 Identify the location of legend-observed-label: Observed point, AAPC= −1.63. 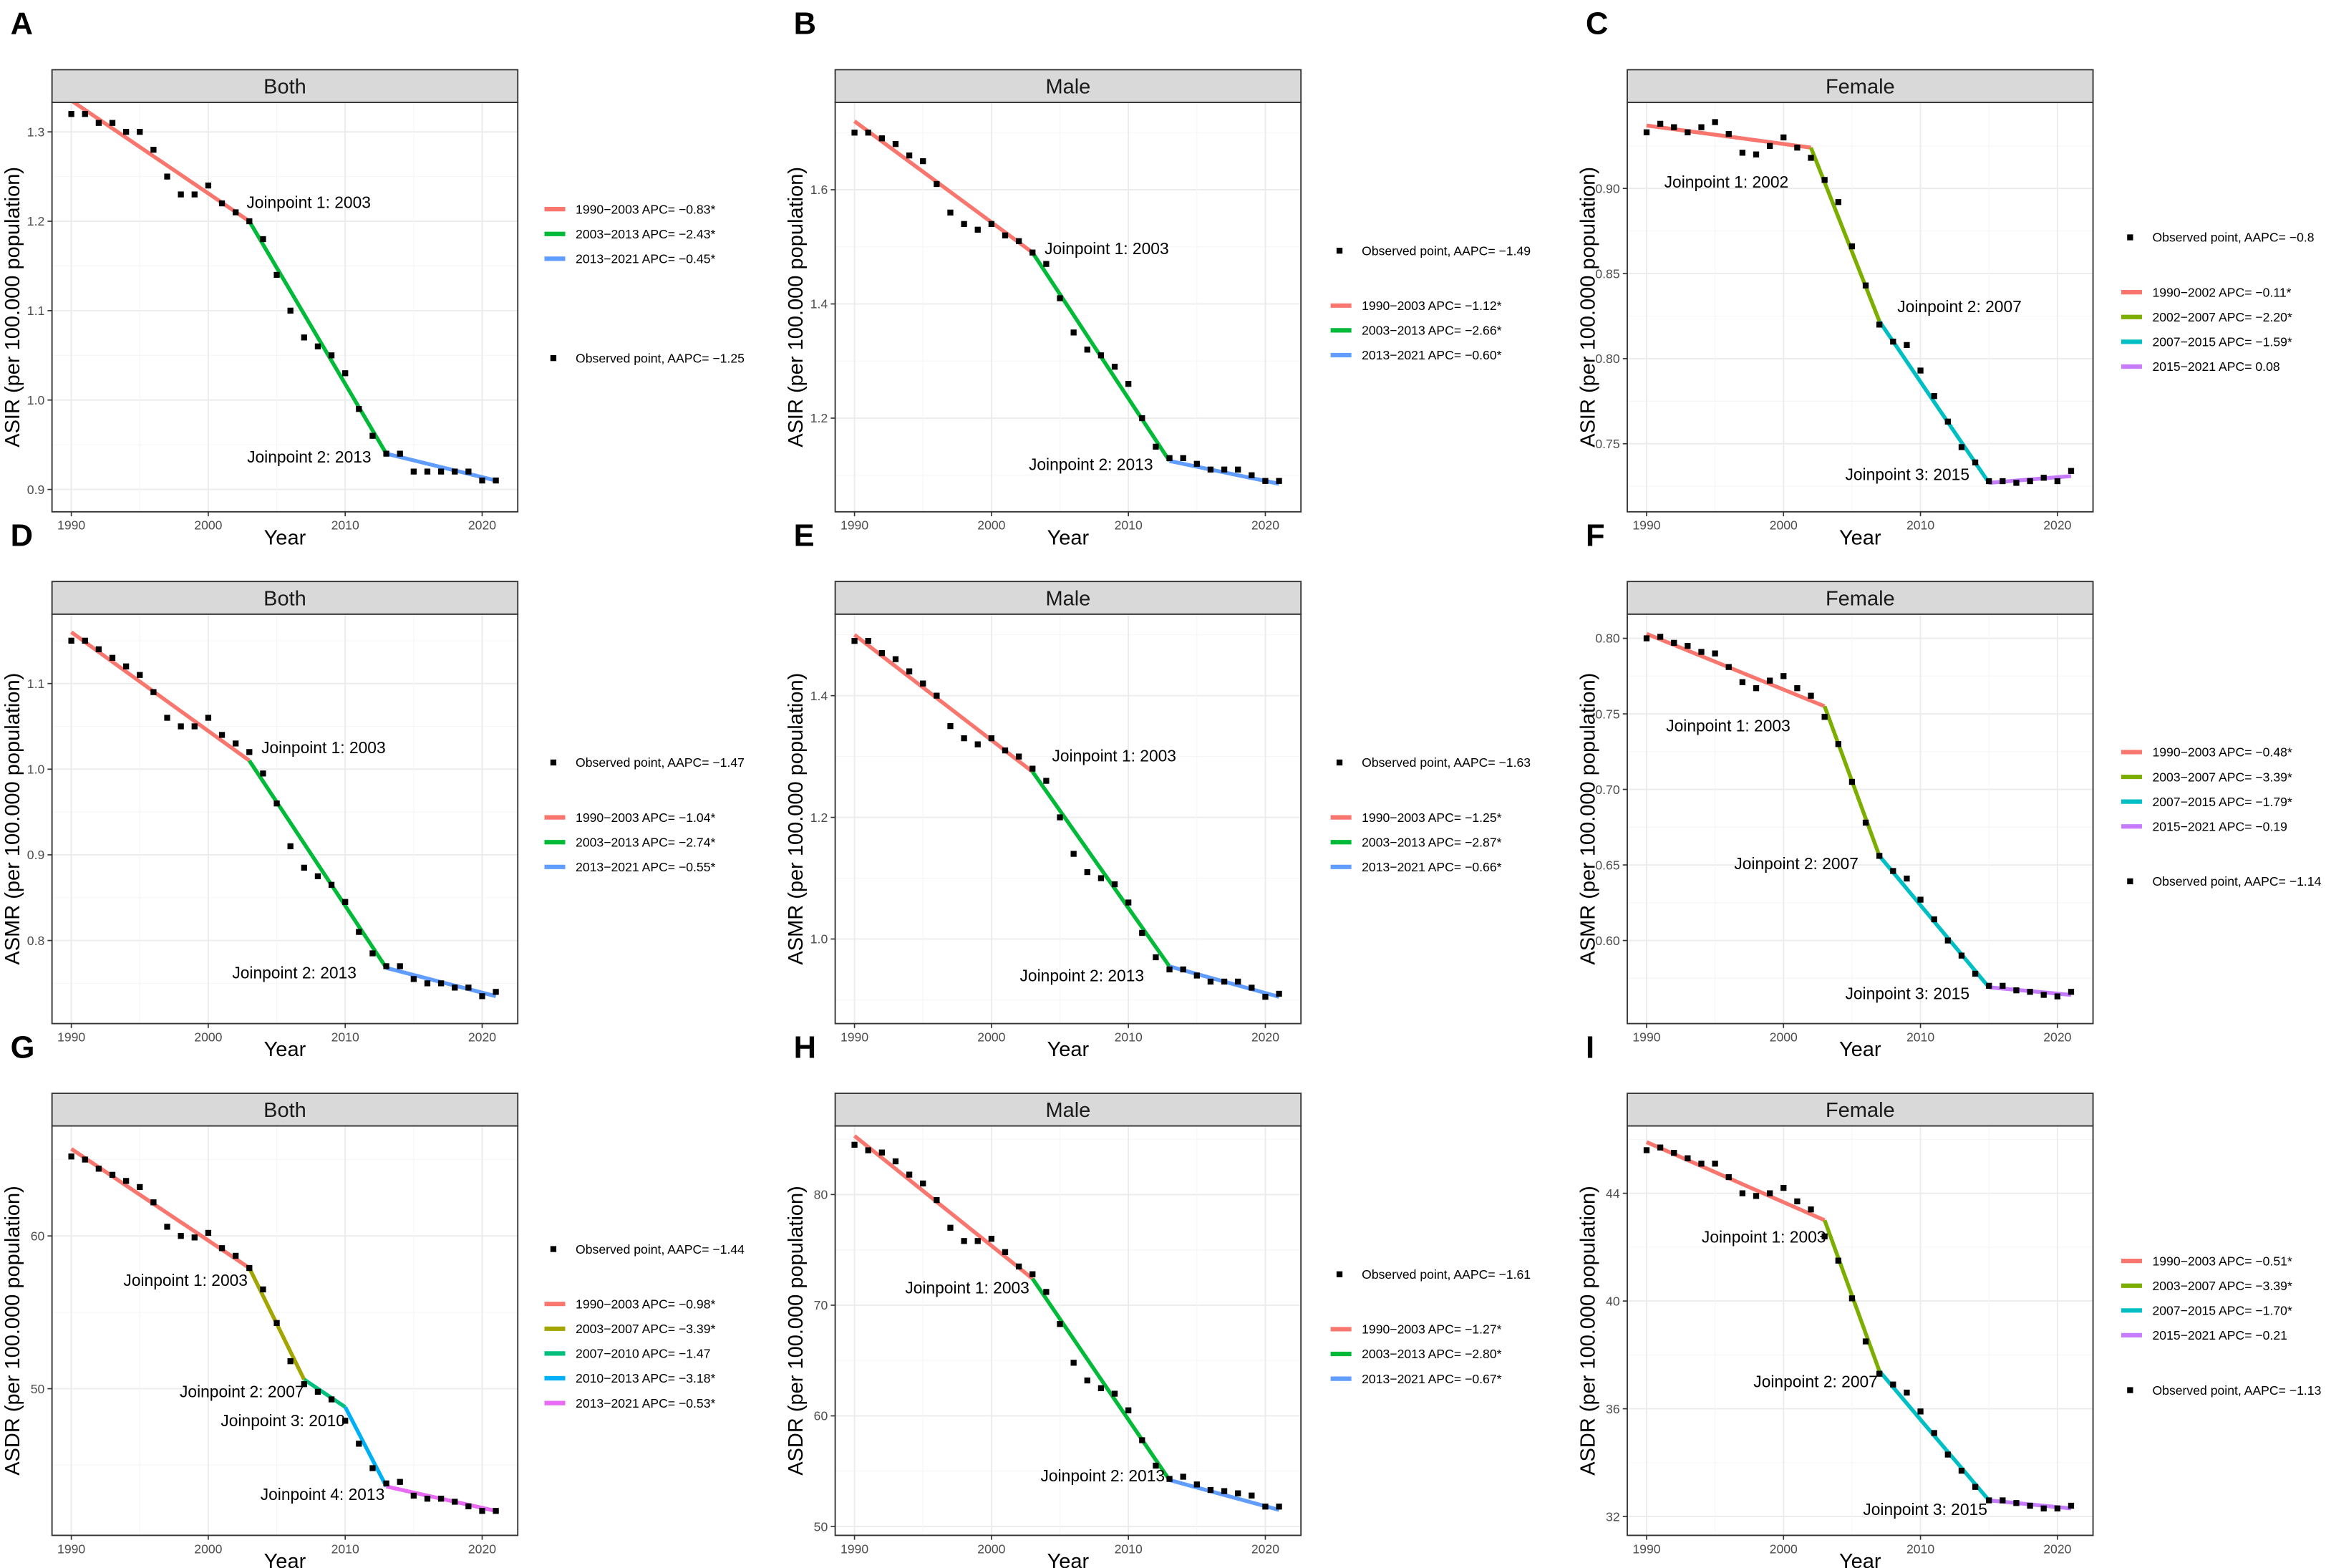
(1446, 762).